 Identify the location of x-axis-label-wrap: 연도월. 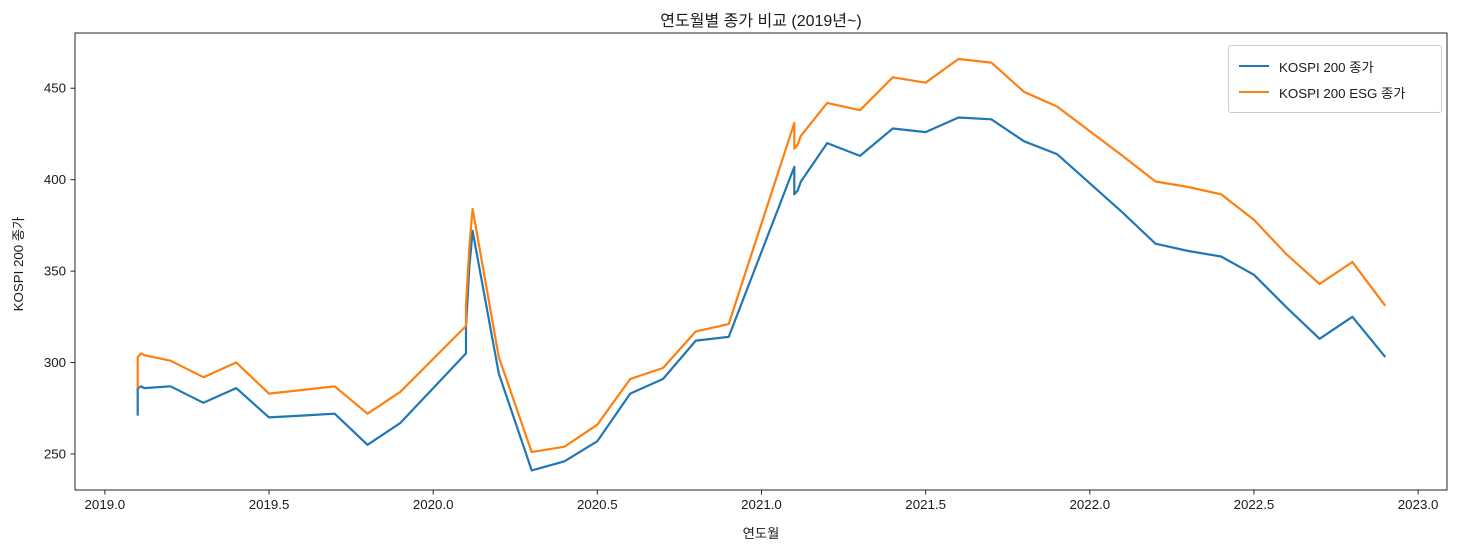
(761, 533).